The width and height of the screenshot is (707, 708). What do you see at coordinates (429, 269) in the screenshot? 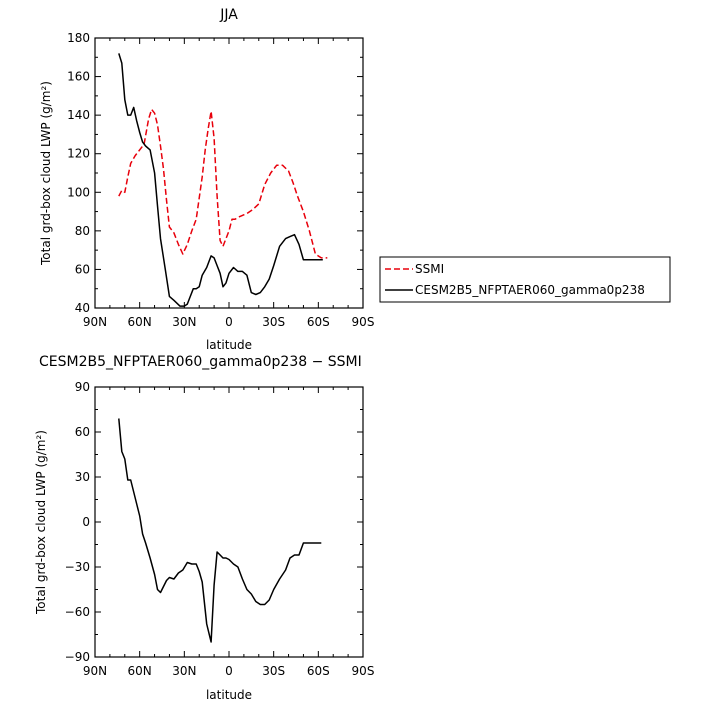
I see `legend-label-ssmi: SSMI` at bounding box center [429, 269].